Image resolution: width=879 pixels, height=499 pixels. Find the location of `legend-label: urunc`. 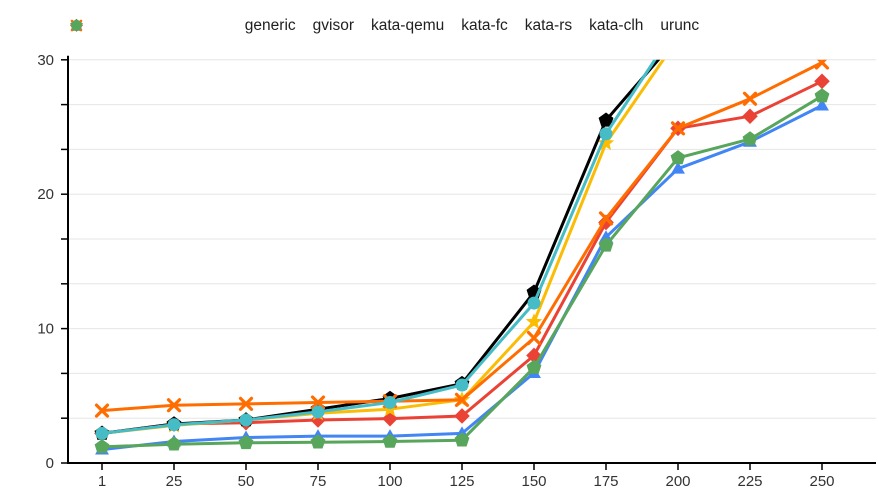

legend-label: urunc is located at coordinates (680, 25).